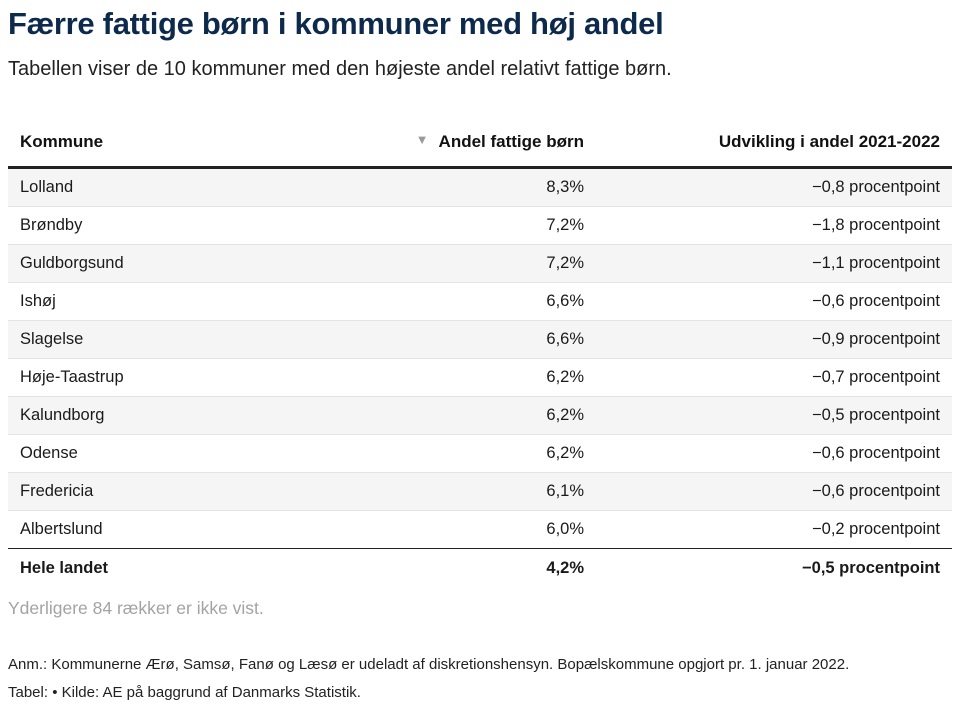 The image size is (960, 713). I want to click on table-row: Lolland 8,3% −0,8 procentpoint, so click(480, 187).